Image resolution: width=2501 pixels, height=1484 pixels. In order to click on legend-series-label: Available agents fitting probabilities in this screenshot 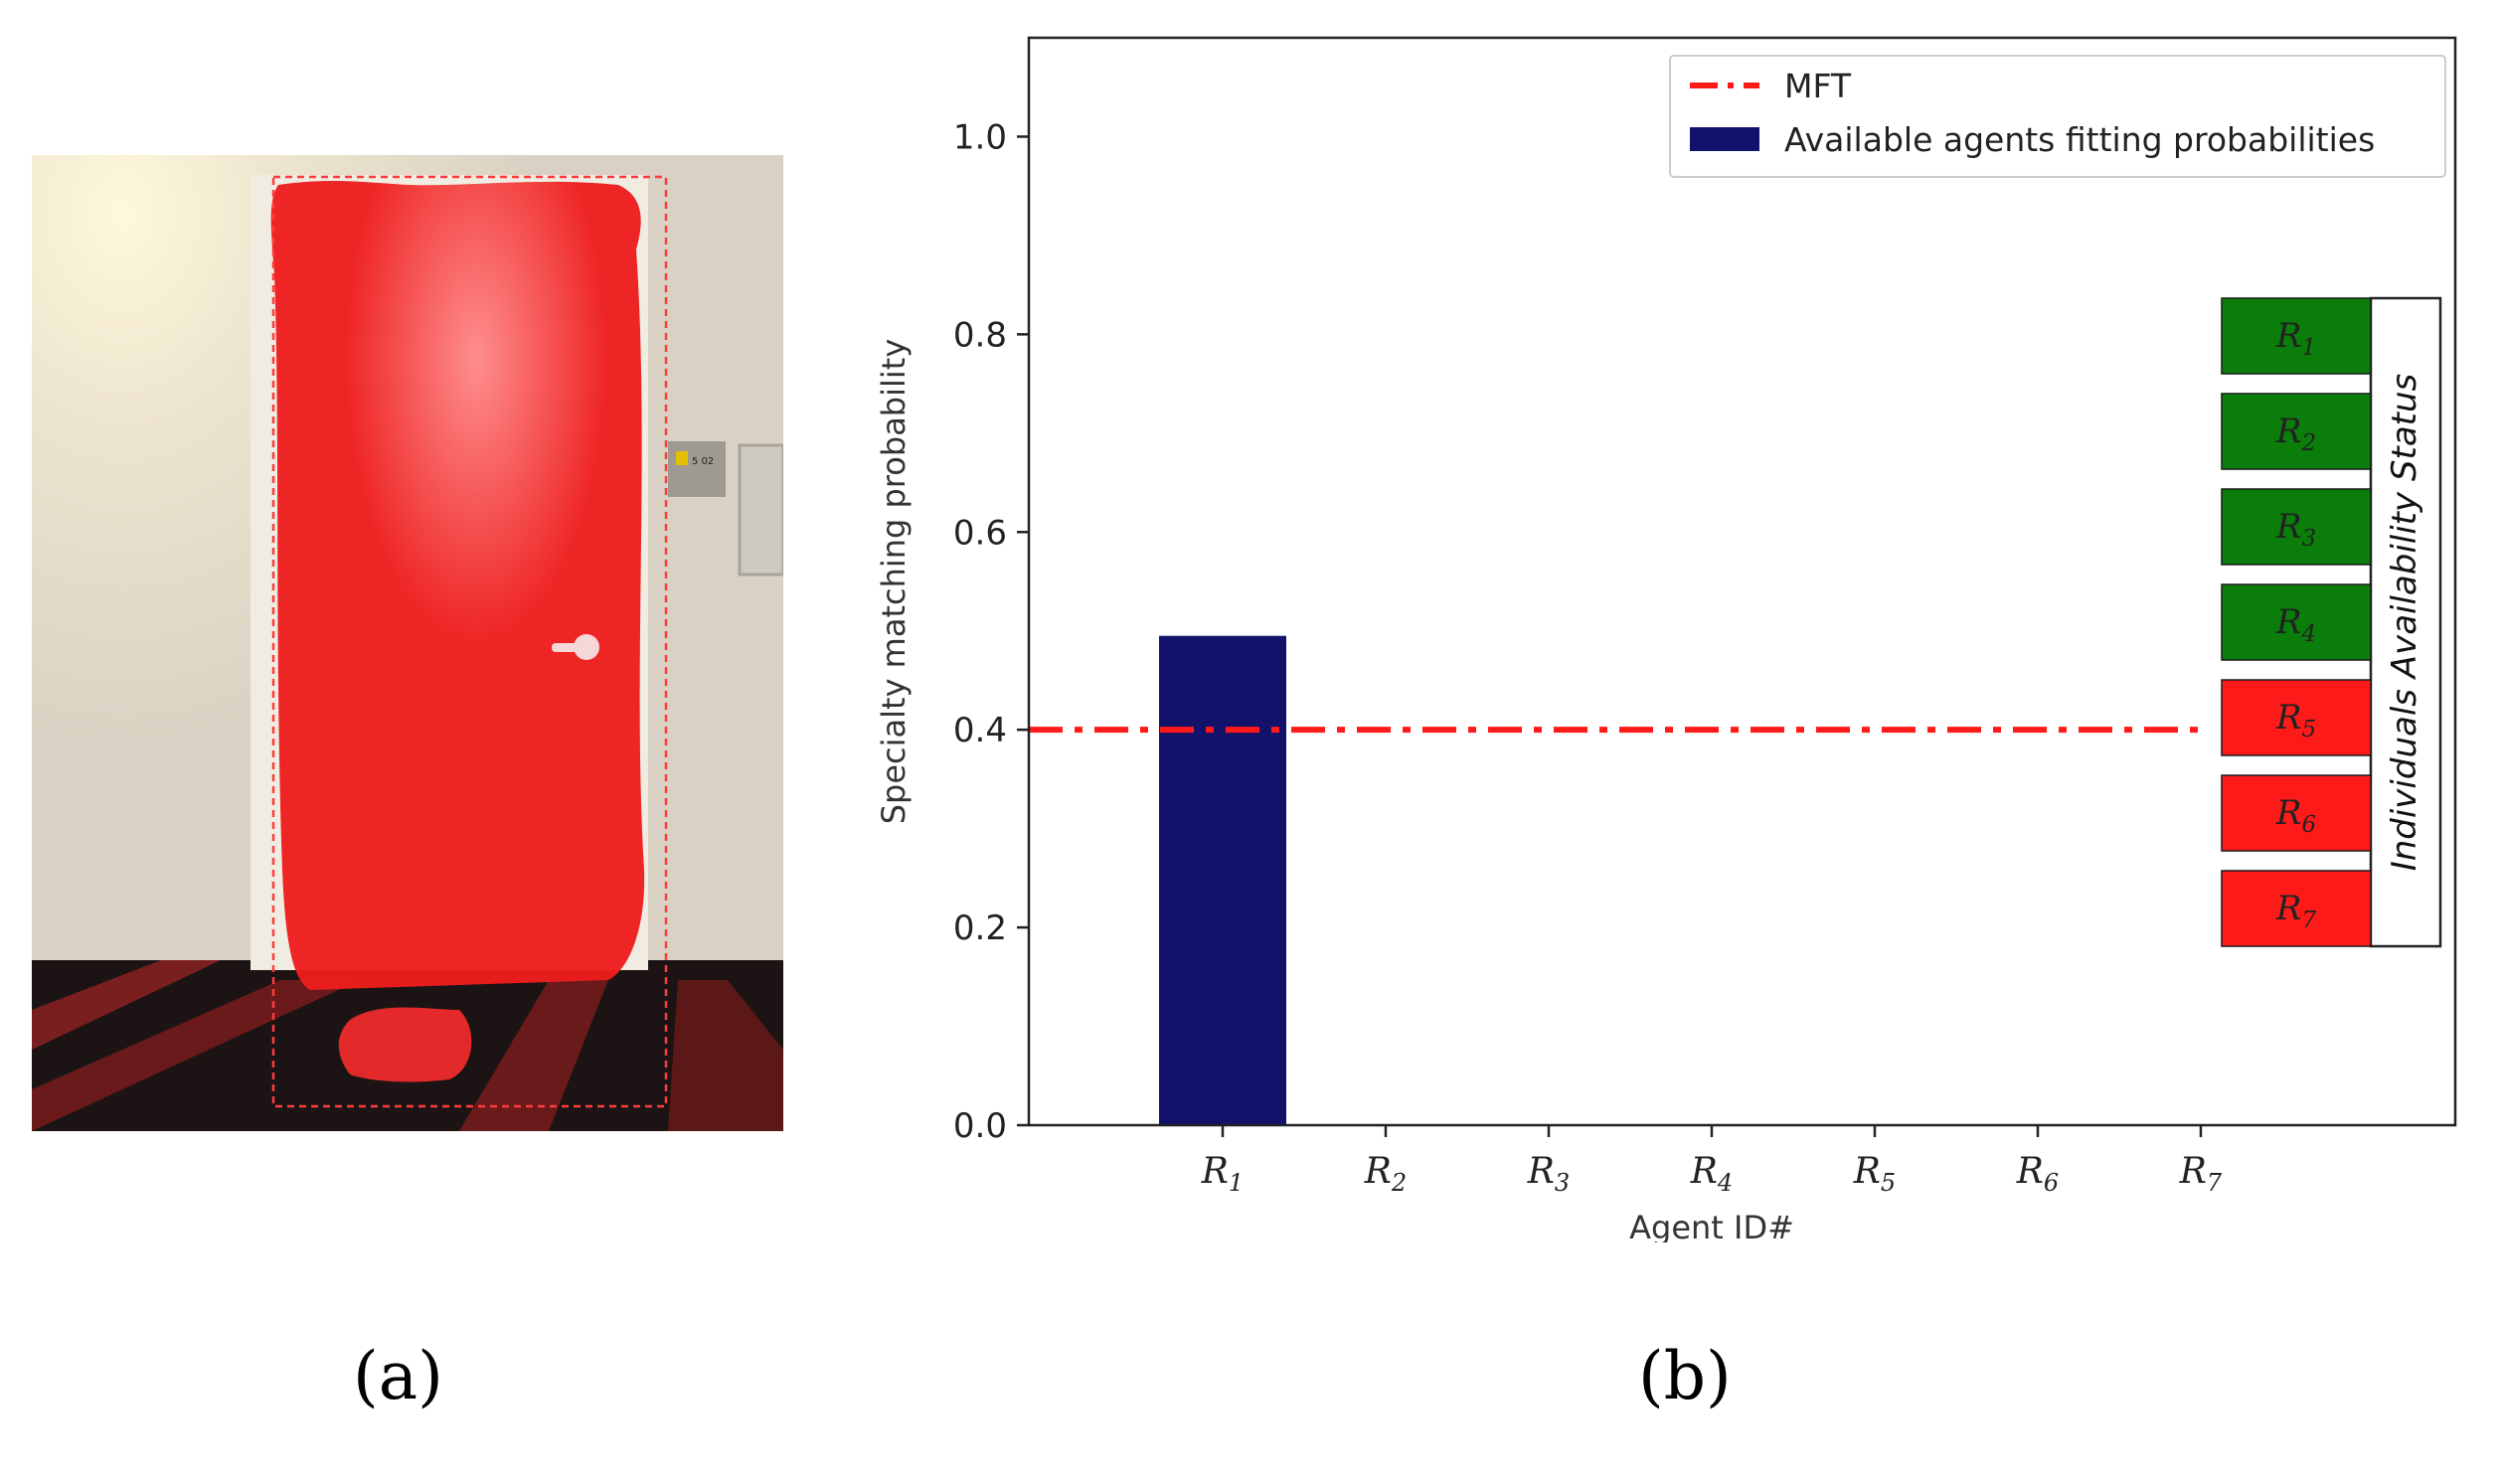, I will do `click(2079, 139)`.